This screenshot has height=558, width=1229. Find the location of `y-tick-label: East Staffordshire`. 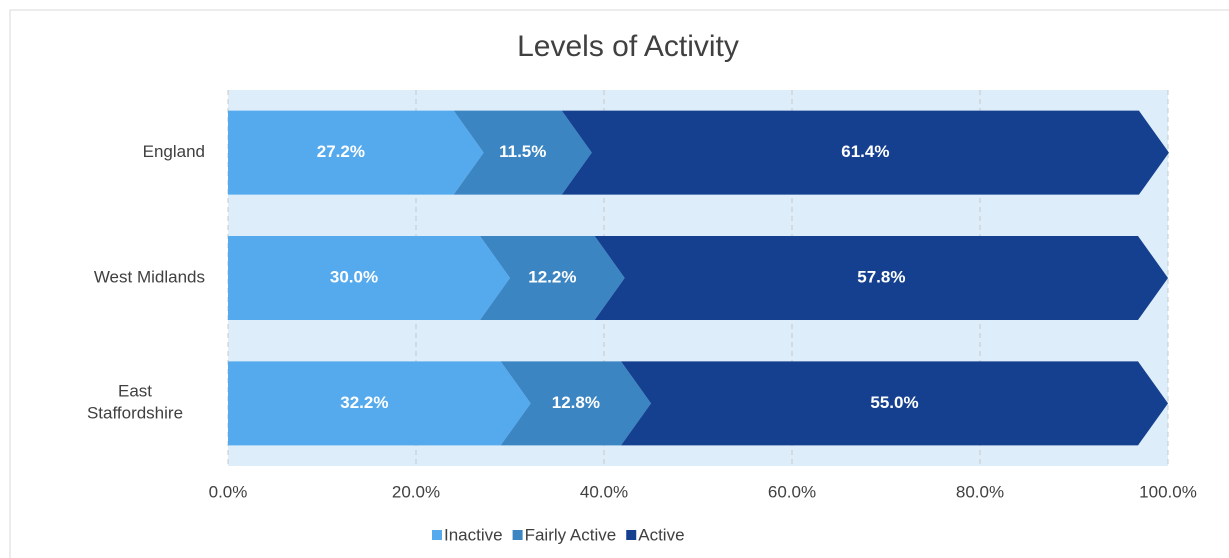

y-tick-label: East Staffordshire is located at coordinates (135, 402).